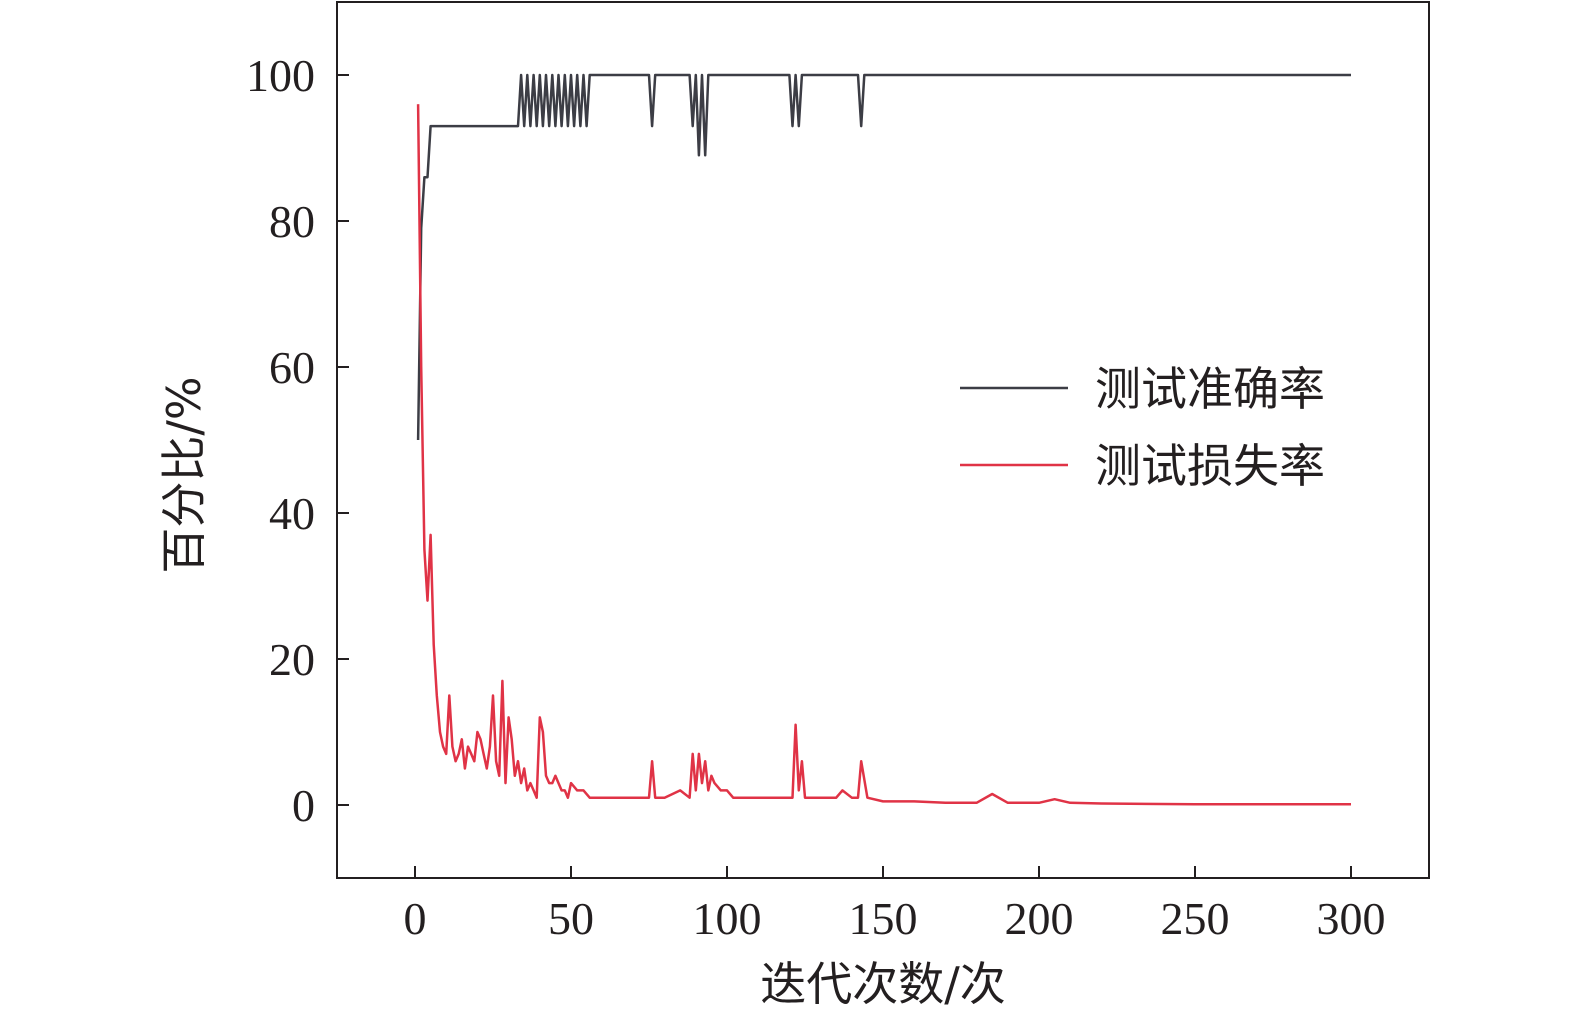  I want to click on y-axis-title: 百分比/%, so click(184, 474).